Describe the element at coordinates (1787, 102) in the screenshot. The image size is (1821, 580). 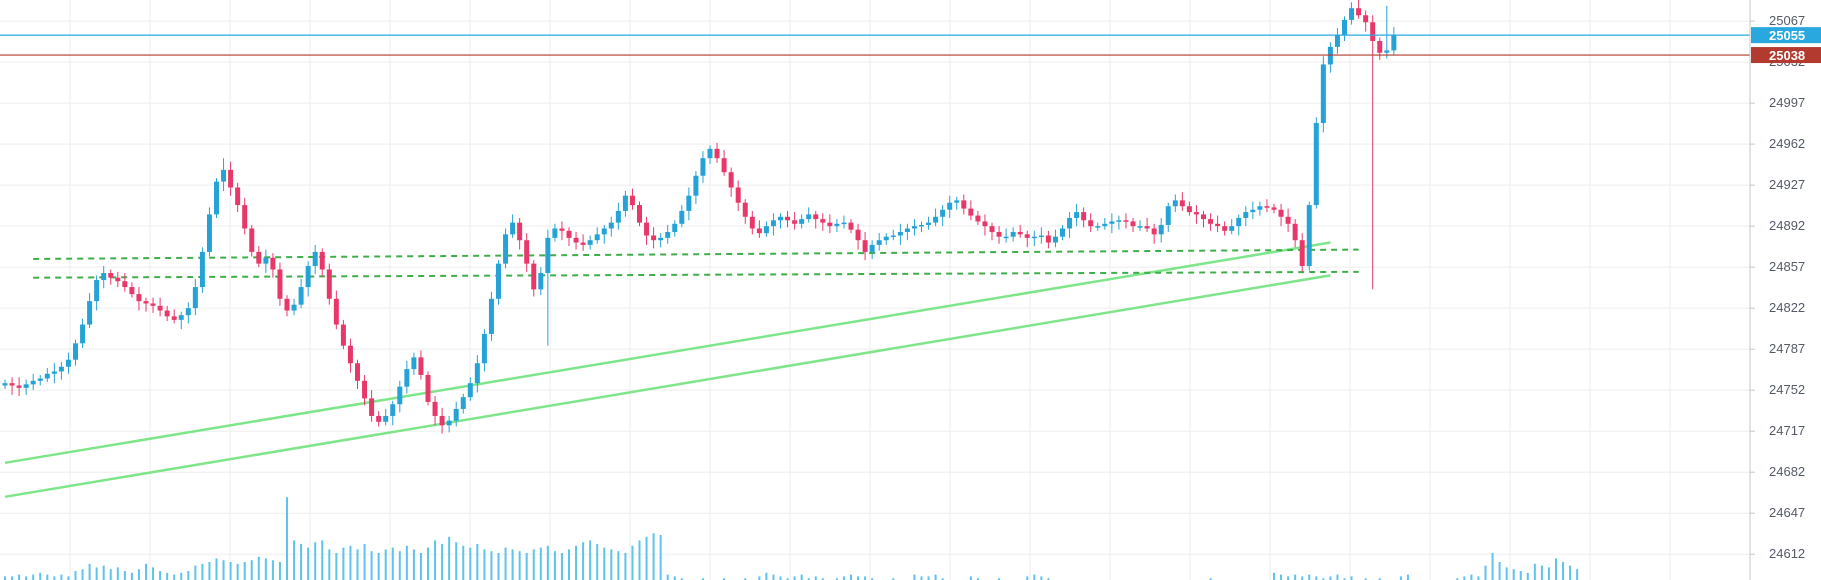
I see `y-tick-label: 24997` at that location.